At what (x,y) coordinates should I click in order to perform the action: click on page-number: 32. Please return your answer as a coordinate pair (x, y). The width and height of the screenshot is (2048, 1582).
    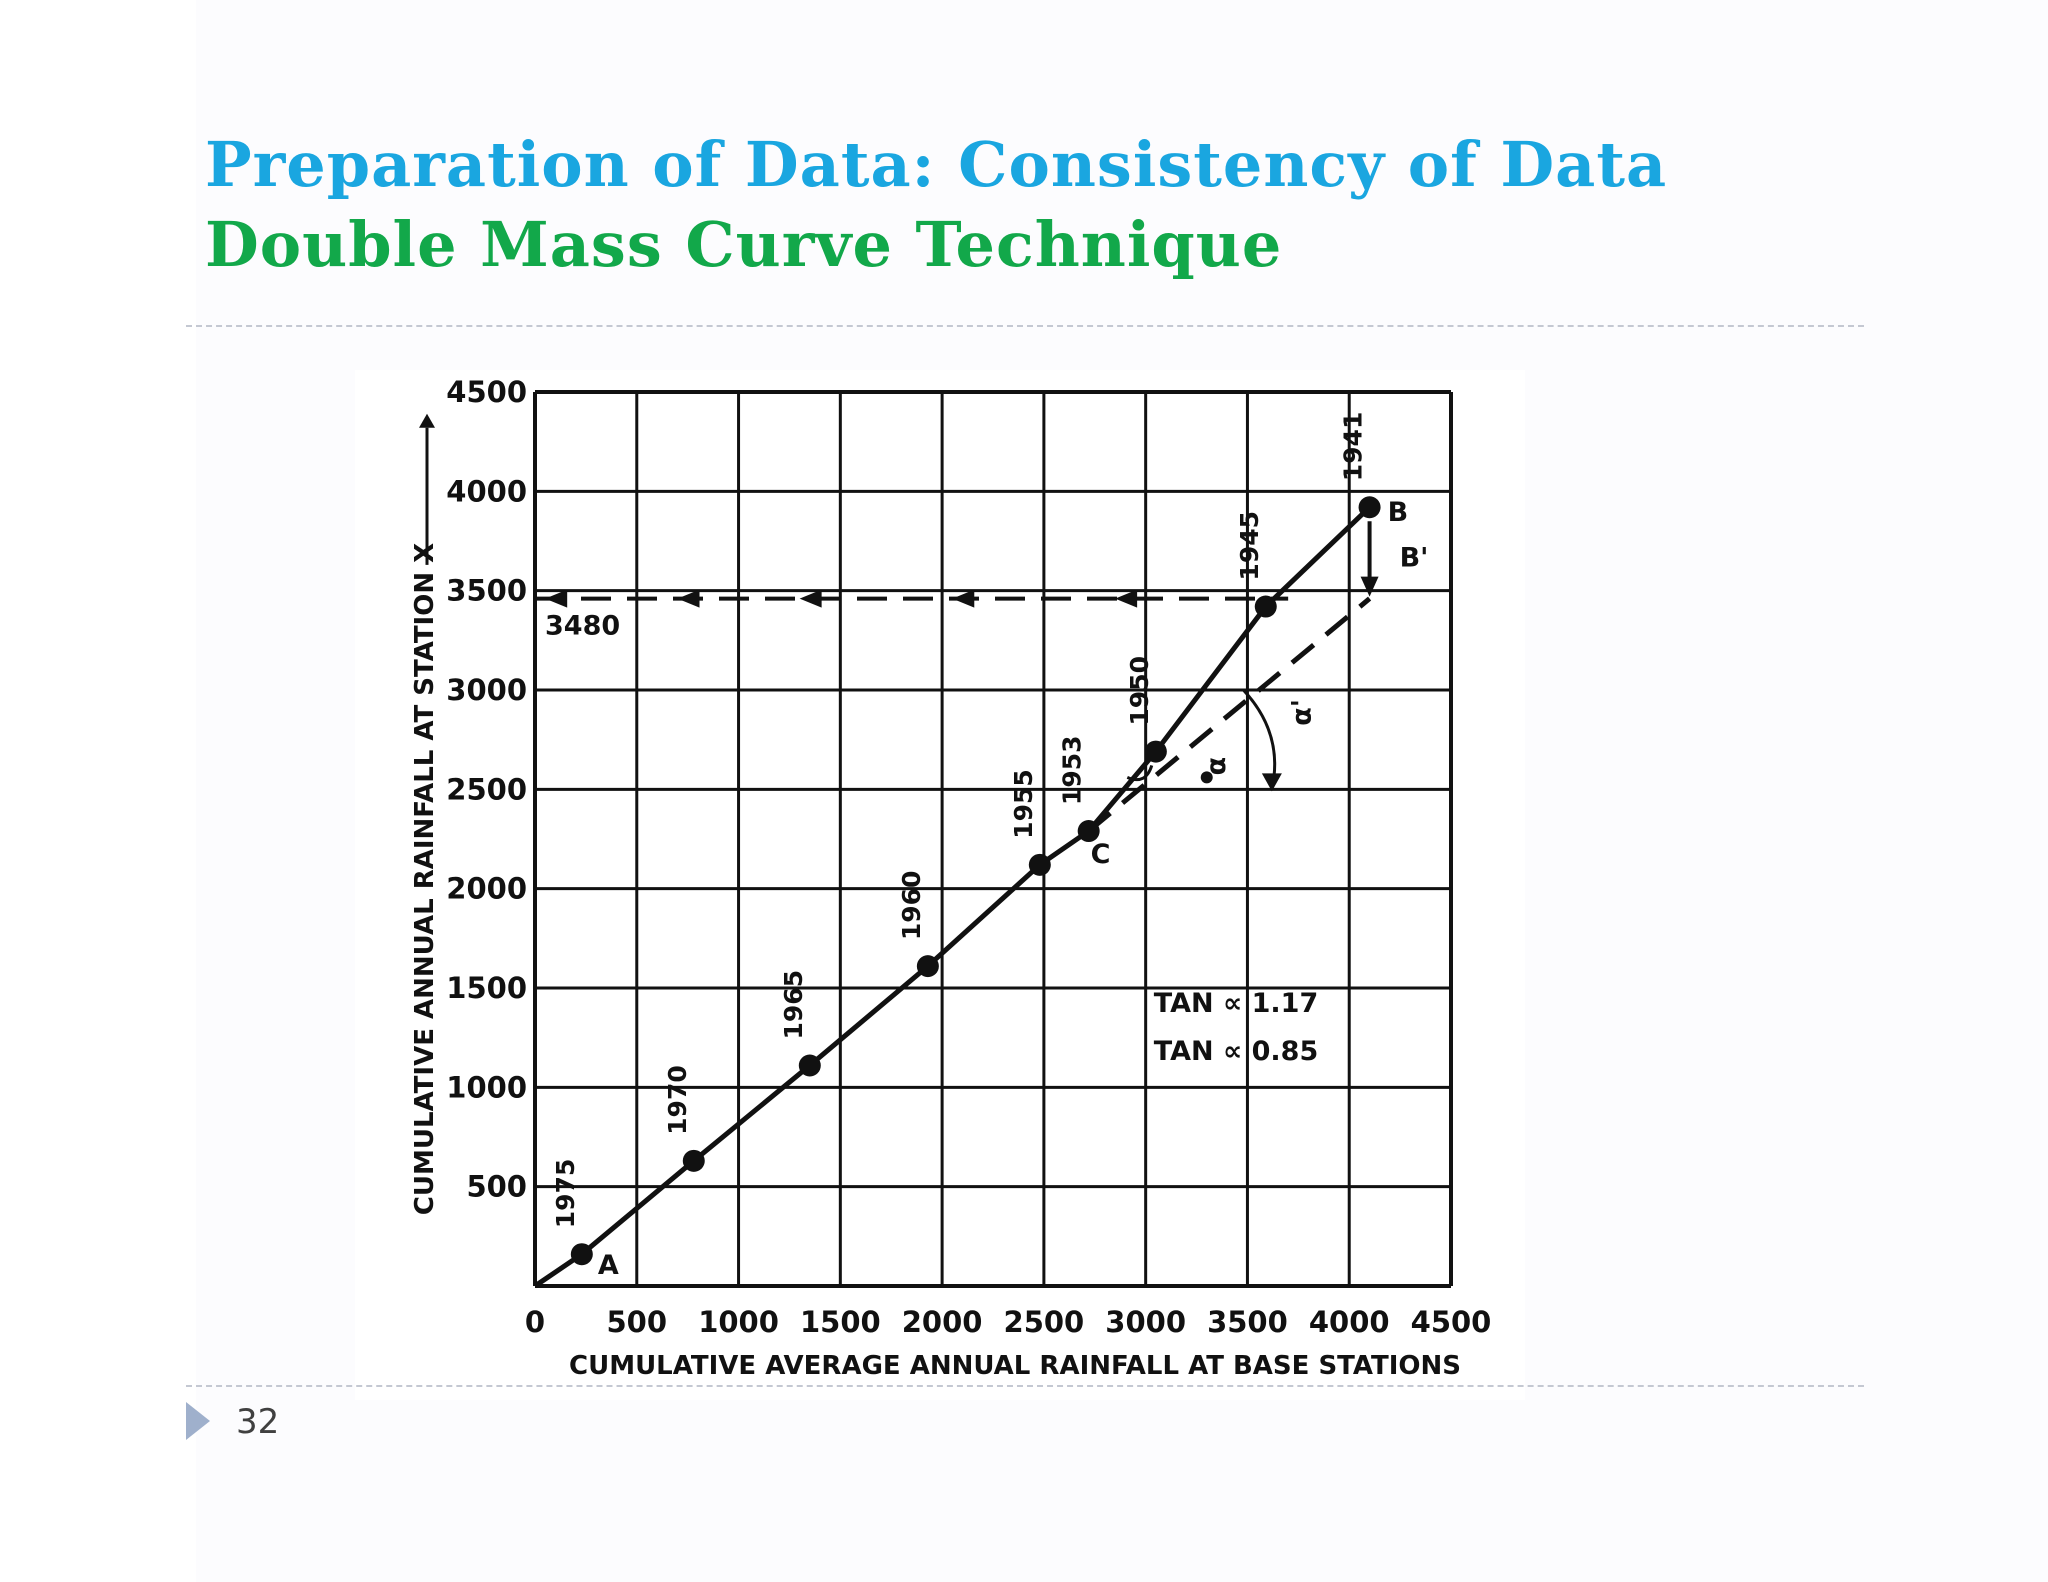
    Looking at the image, I should click on (258, 1422).